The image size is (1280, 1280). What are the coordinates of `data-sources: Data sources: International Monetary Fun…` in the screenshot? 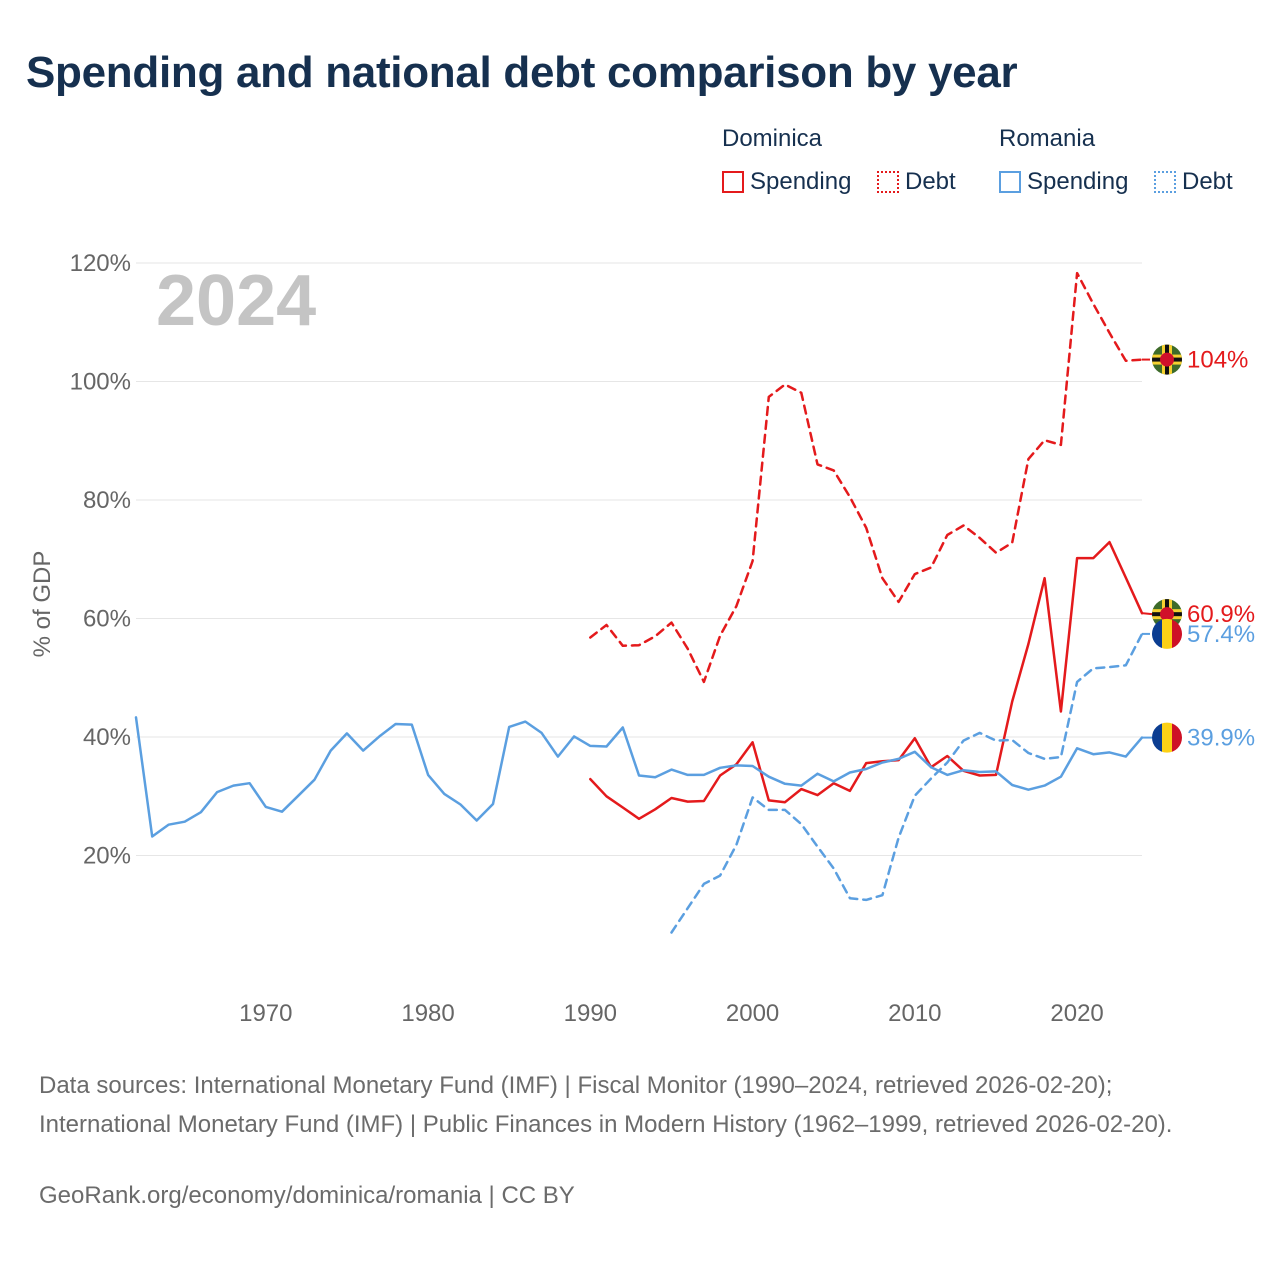 It's located at (606, 1105).